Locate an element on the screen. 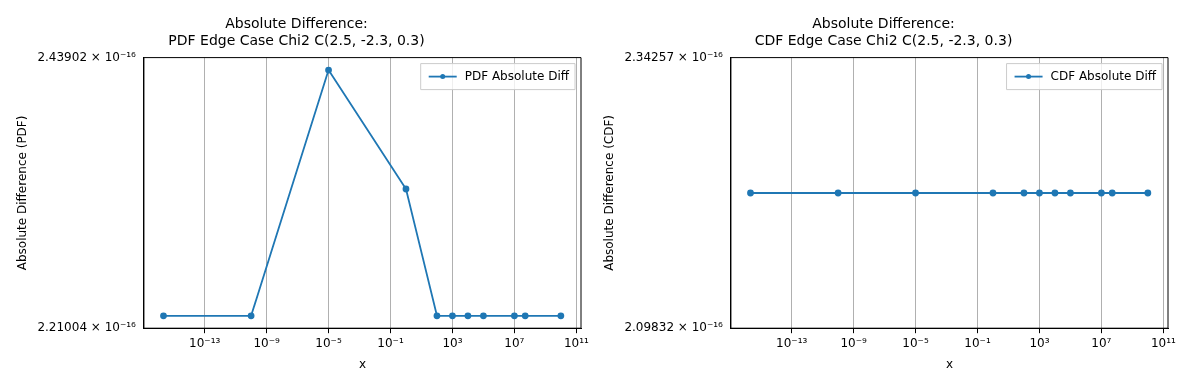  y-tick-label: 2.21004 × 10⁻¹⁶ is located at coordinates (87, 327).